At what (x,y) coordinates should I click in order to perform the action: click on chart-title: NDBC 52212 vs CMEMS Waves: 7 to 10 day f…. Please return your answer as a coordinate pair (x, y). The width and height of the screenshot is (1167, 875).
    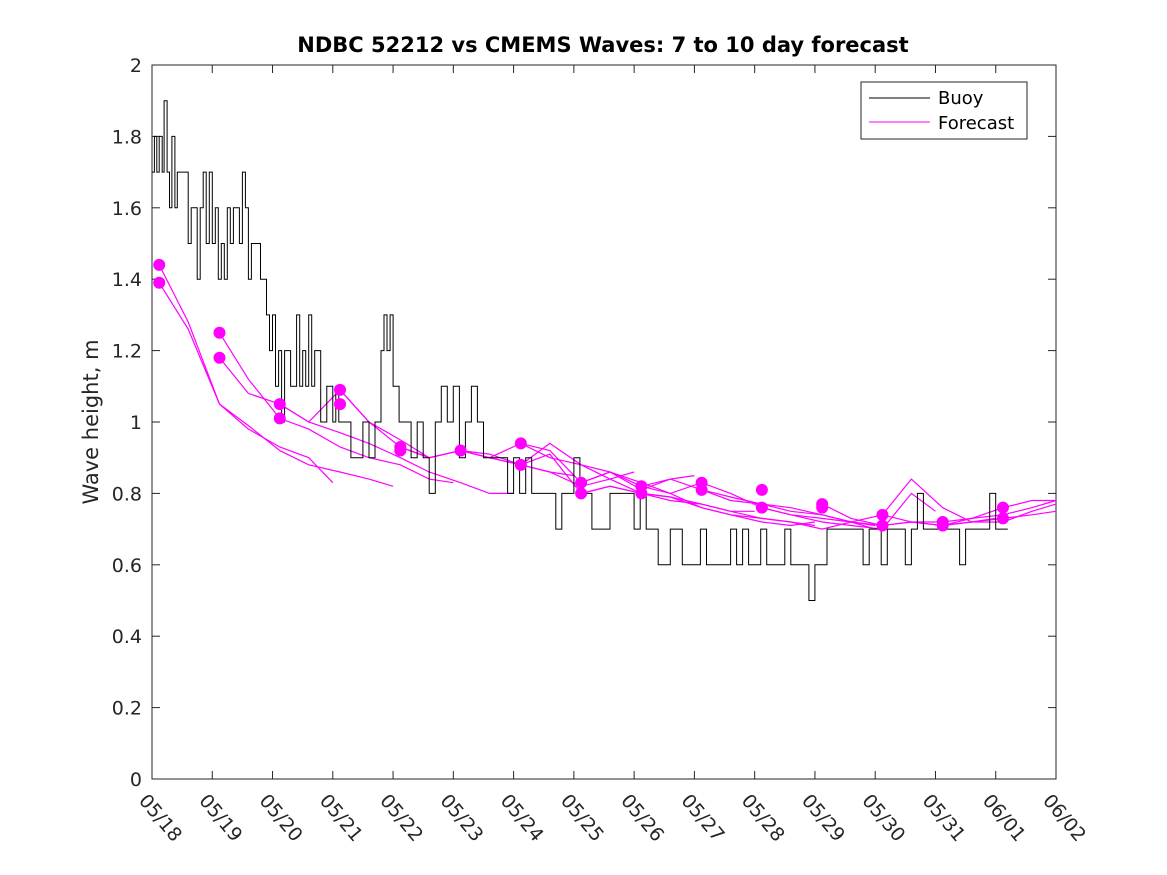
    Looking at the image, I should click on (602, 45).